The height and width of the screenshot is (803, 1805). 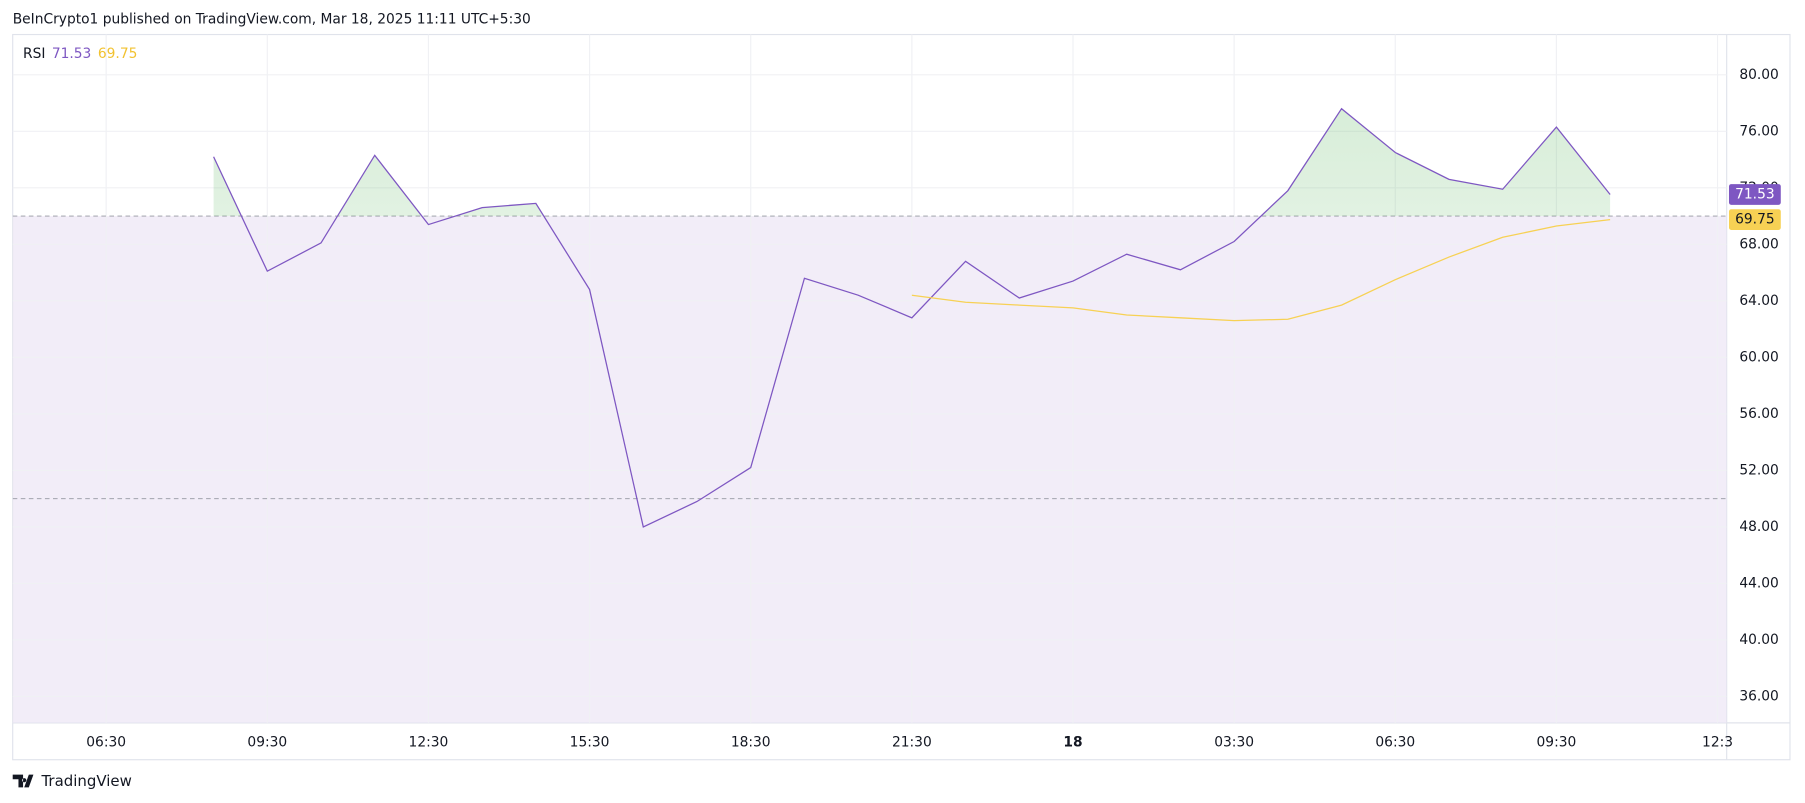 What do you see at coordinates (1072, 742) in the screenshot?
I see `x-tick-label: 18` at bounding box center [1072, 742].